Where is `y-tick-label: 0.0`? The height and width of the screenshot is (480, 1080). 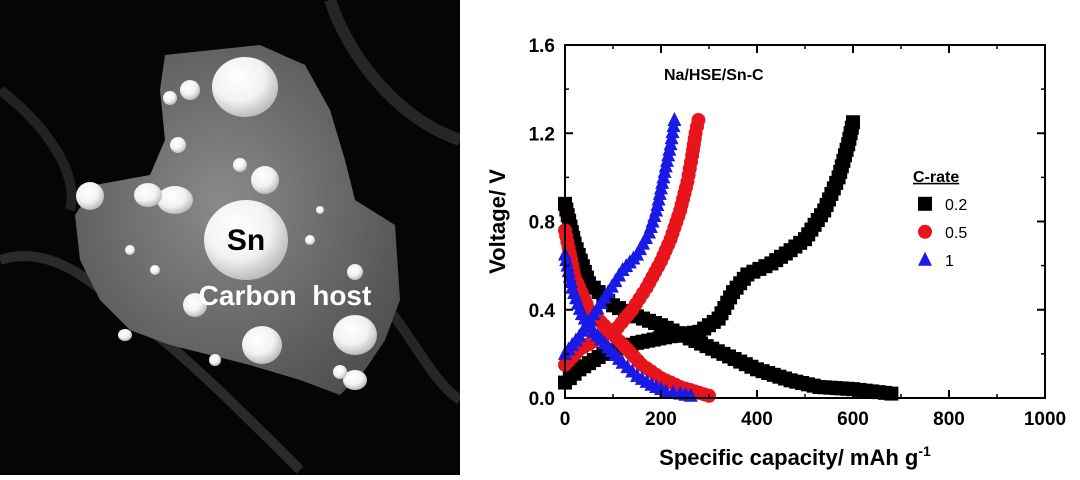 y-tick-label: 0.0 is located at coordinates (542, 399).